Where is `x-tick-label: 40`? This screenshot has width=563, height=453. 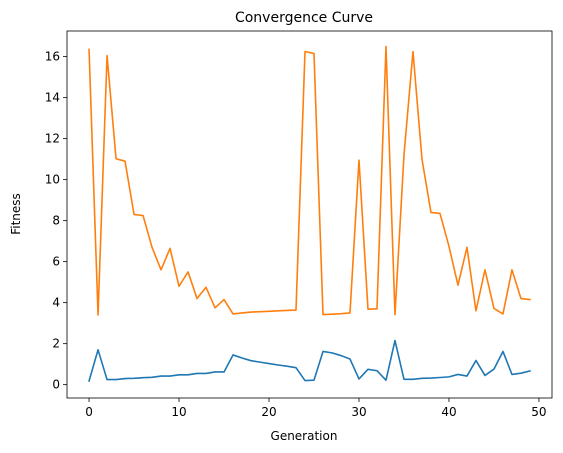
x-tick-label: 40 is located at coordinates (448, 412).